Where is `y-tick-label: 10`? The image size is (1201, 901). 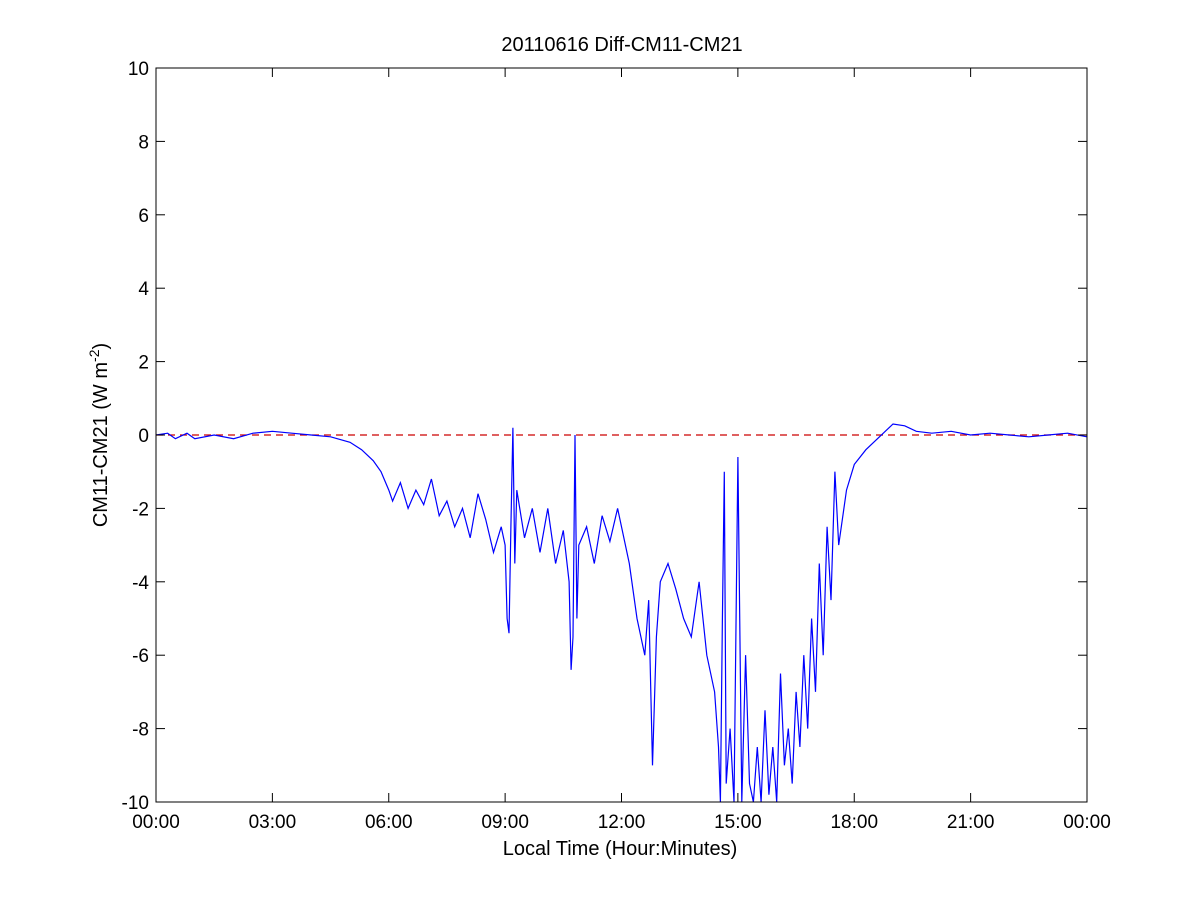 y-tick-label: 10 is located at coordinates (138, 69).